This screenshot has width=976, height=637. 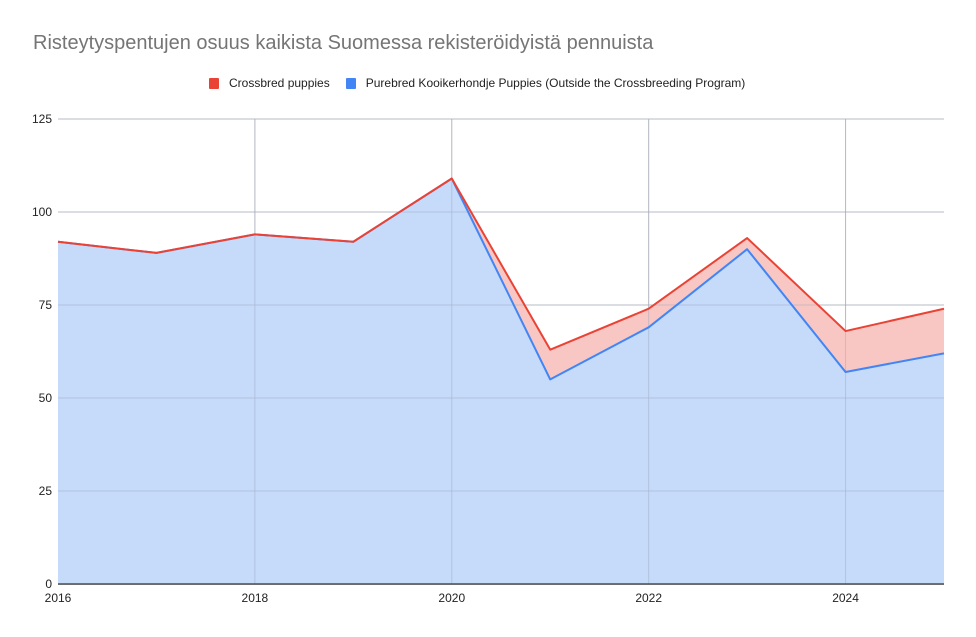 What do you see at coordinates (46, 398) in the screenshot?
I see `y-tick-label: 50` at bounding box center [46, 398].